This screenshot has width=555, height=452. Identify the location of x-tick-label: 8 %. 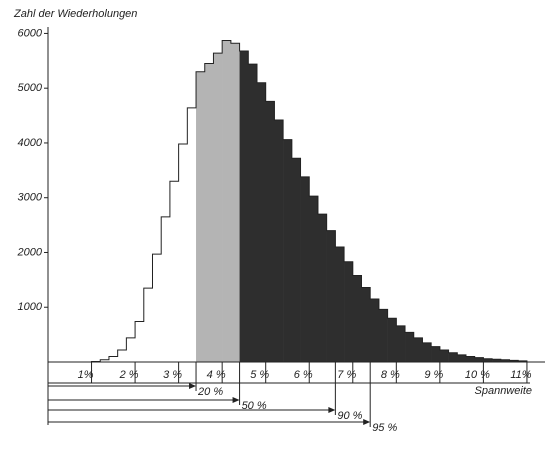
(390, 375).